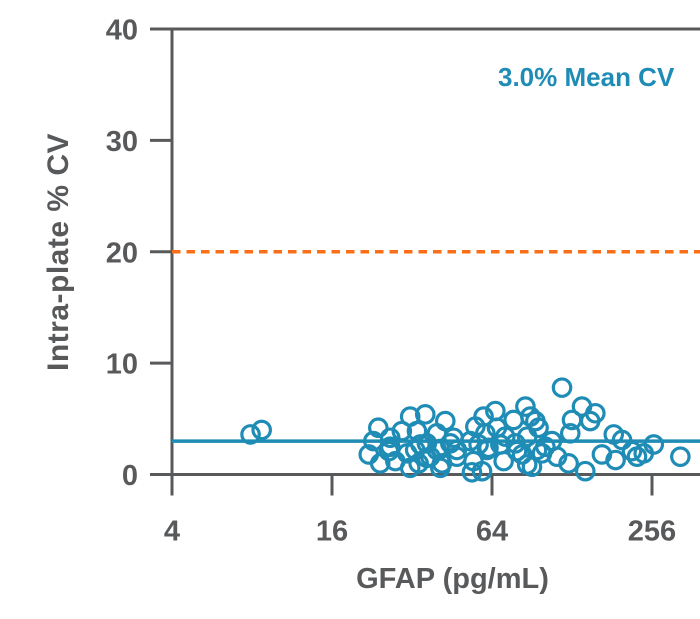 The width and height of the screenshot is (700, 619). I want to click on x-tick-label: 64, so click(492, 532).